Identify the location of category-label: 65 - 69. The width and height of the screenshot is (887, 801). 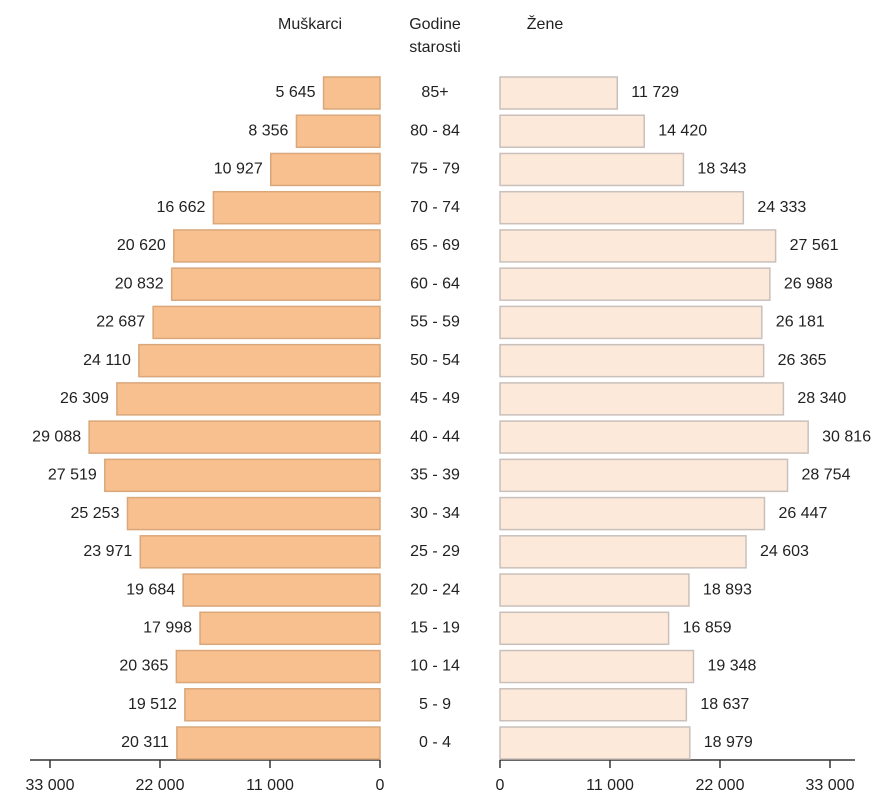
(435, 245).